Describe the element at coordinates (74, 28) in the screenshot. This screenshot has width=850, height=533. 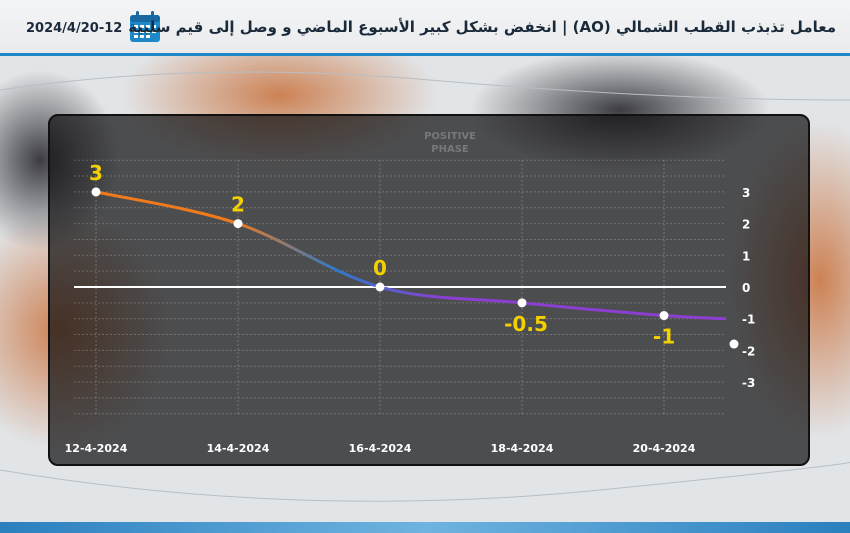
I see `header-date: 2024/4/20-12` at that location.